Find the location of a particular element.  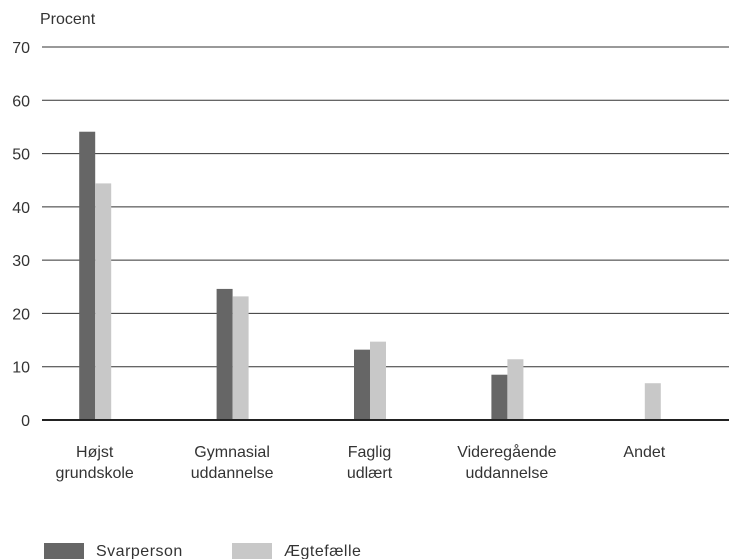

bar-ægtefælle-0 is located at coordinates (103, 301).